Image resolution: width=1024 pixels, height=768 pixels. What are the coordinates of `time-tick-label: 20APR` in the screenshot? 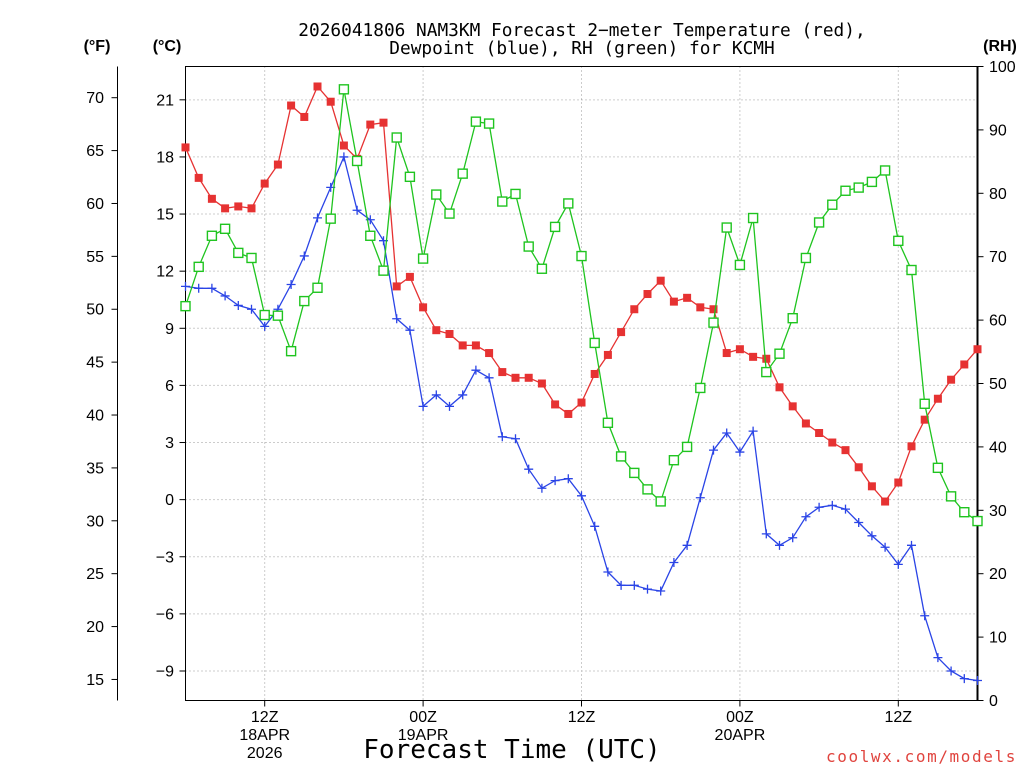 It's located at (740, 735).